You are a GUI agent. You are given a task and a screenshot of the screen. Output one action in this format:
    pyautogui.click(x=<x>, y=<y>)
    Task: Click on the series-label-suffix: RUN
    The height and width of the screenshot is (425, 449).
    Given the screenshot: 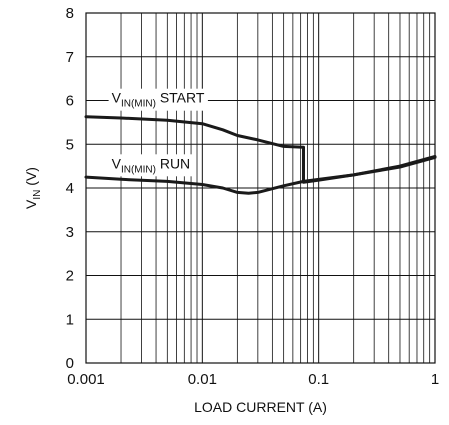 What is the action you would take?
    pyautogui.click(x=173, y=163)
    